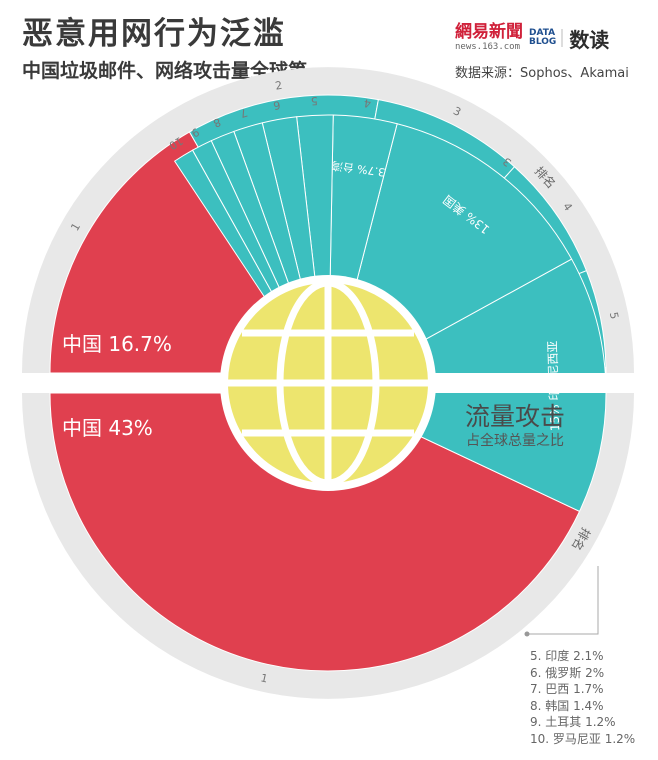 Image resolution: width=658 pixels, height=760 pixels. I want to click on rank-label: 6, so click(276, 105).